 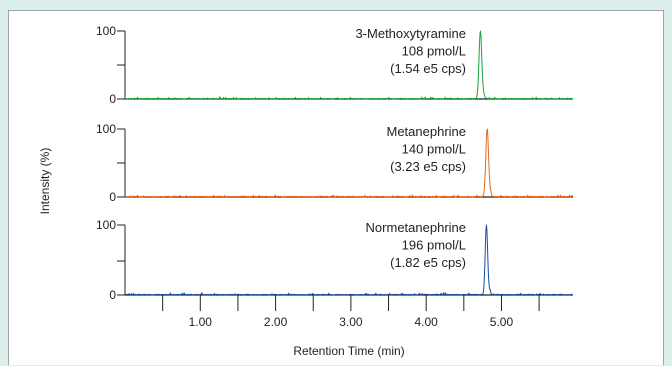 I want to click on x-tick-label: 2.00, so click(x=276, y=322).